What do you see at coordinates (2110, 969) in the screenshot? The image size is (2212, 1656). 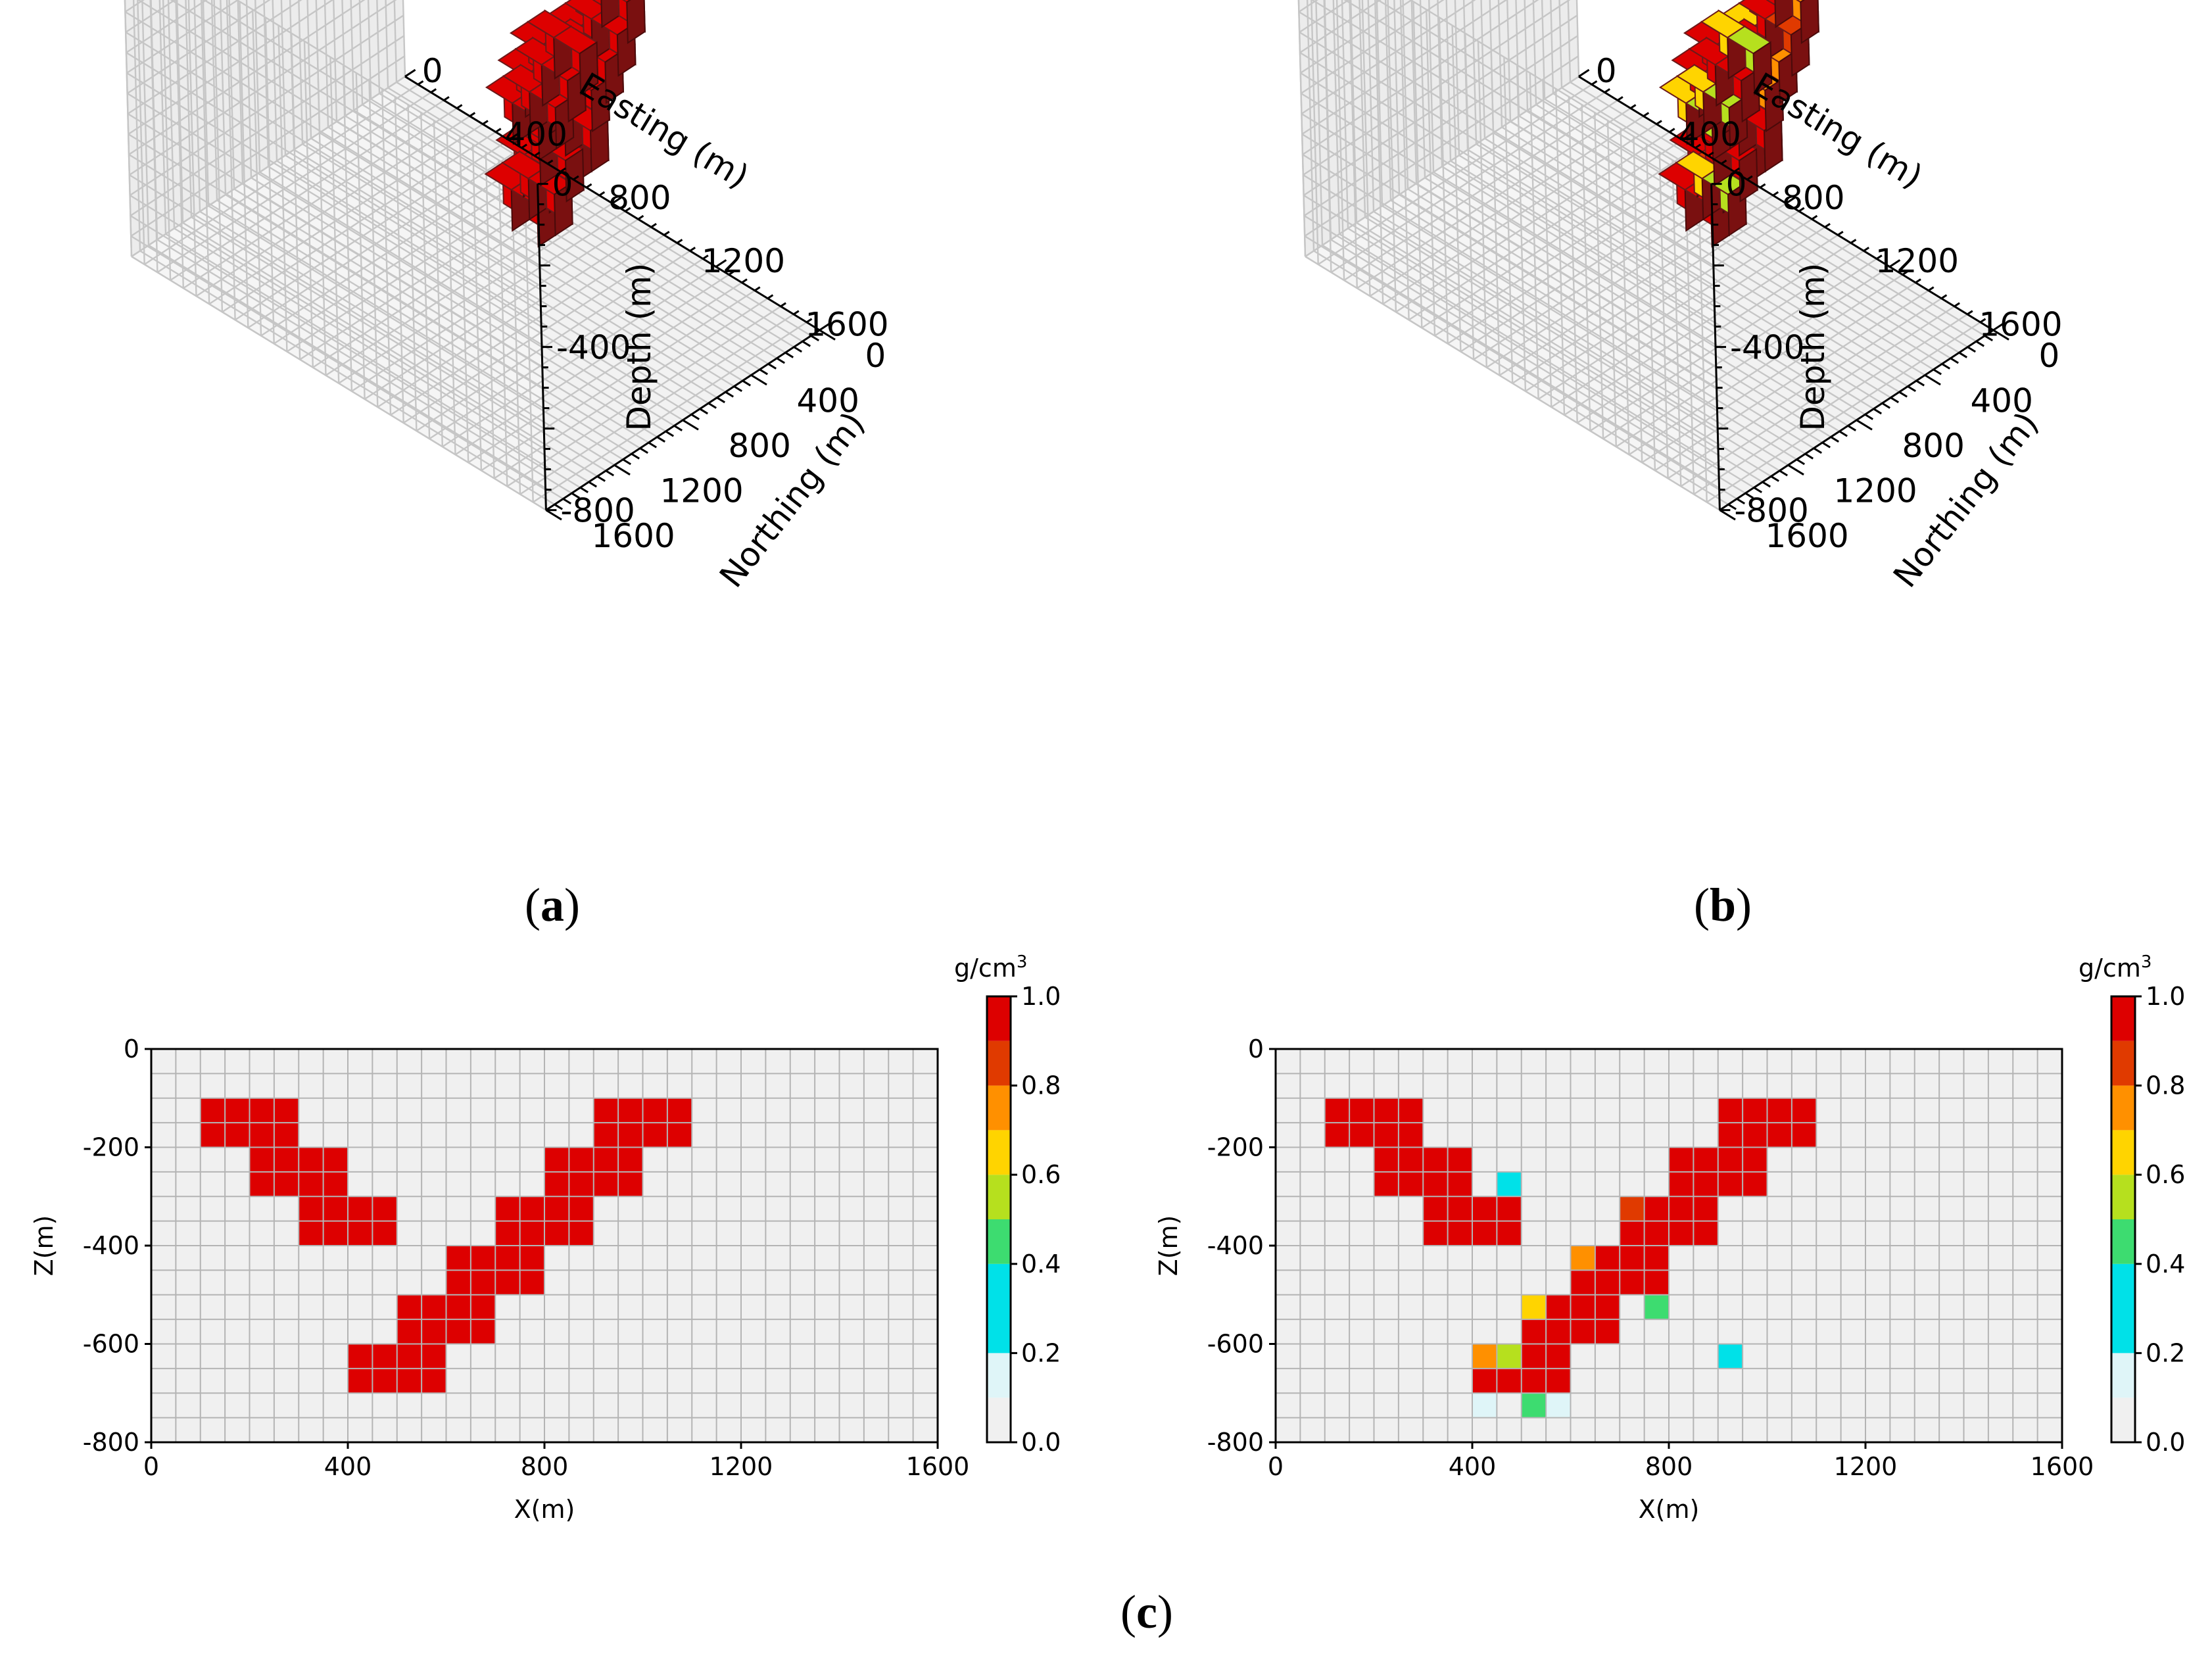 I see `colorbar-right-unit: g/cm` at bounding box center [2110, 969].